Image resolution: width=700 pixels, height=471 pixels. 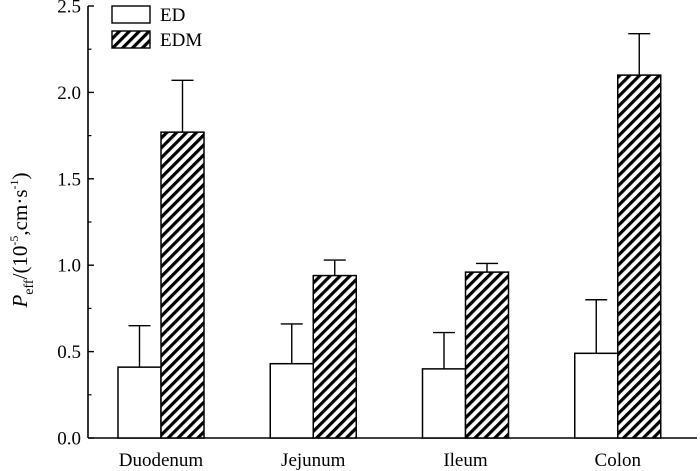 What do you see at coordinates (181, 40) in the screenshot?
I see `legend-label-edm: EDM` at bounding box center [181, 40].